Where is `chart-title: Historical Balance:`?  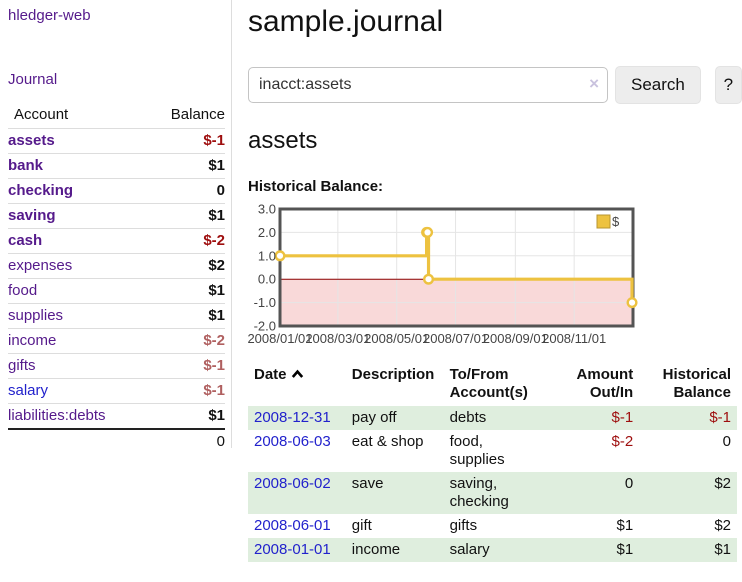
chart-title: Historical Balance: is located at coordinates (316, 186).